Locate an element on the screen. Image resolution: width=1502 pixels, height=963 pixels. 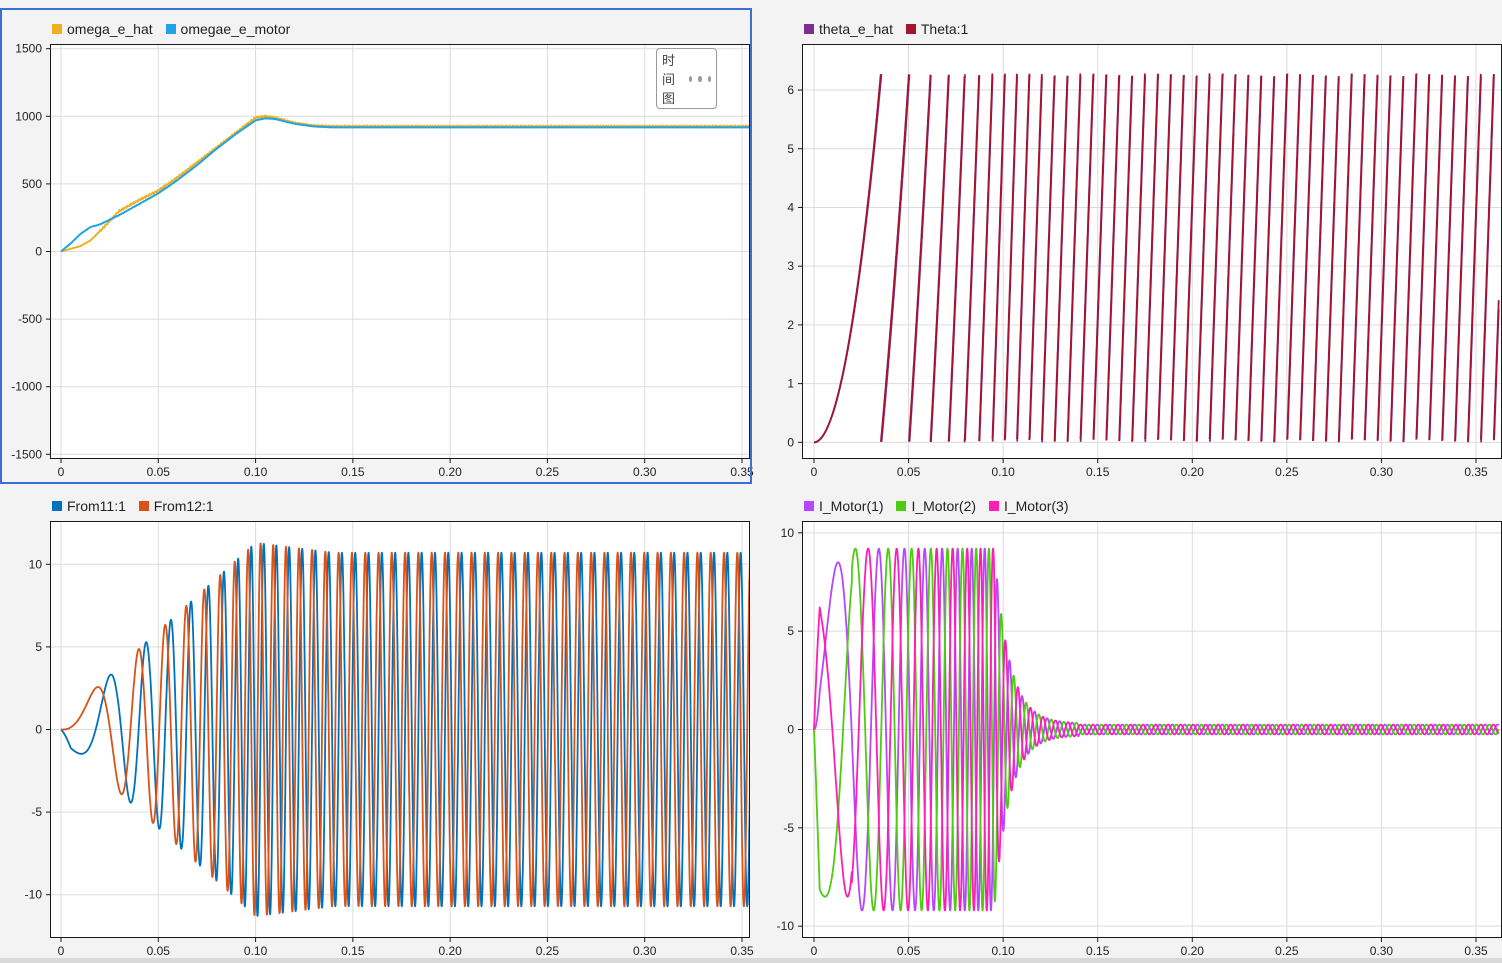
legend-label: I_Motor(3) is located at coordinates (1036, 506).